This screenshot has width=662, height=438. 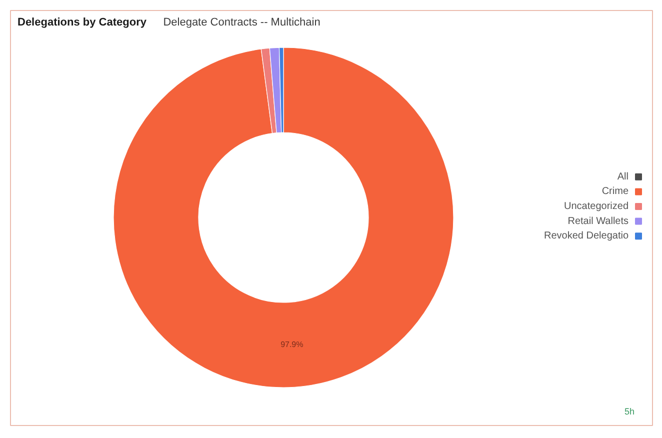 What do you see at coordinates (241, 22) in the screenshot?
I see `chart-subtitle: Delegate Contracts -- Multichain` at bounding box center [241, 22].